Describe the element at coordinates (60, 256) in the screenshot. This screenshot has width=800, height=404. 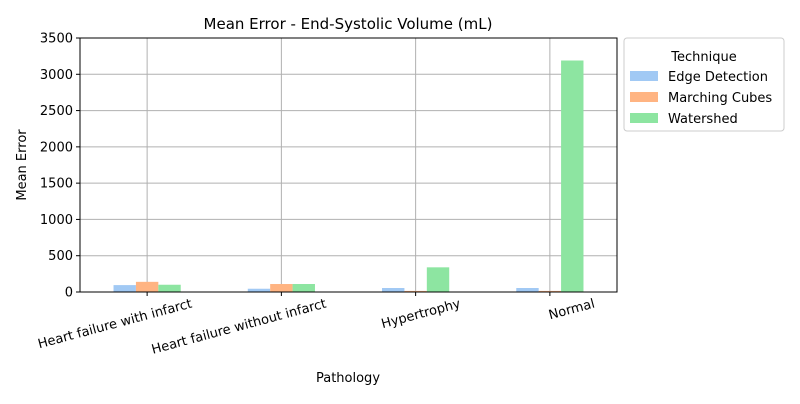
I see `y-tick-label: 500` at that location.